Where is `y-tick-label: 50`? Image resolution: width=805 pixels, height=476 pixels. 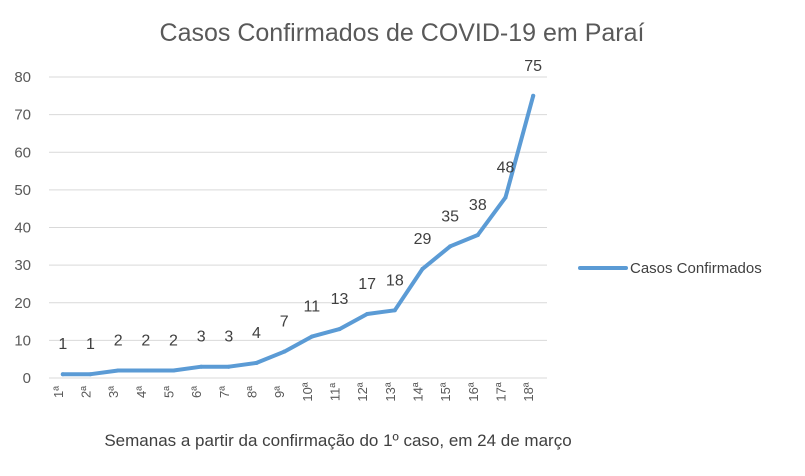
y-tick-label: 50 is located at coordinates (22, 190).